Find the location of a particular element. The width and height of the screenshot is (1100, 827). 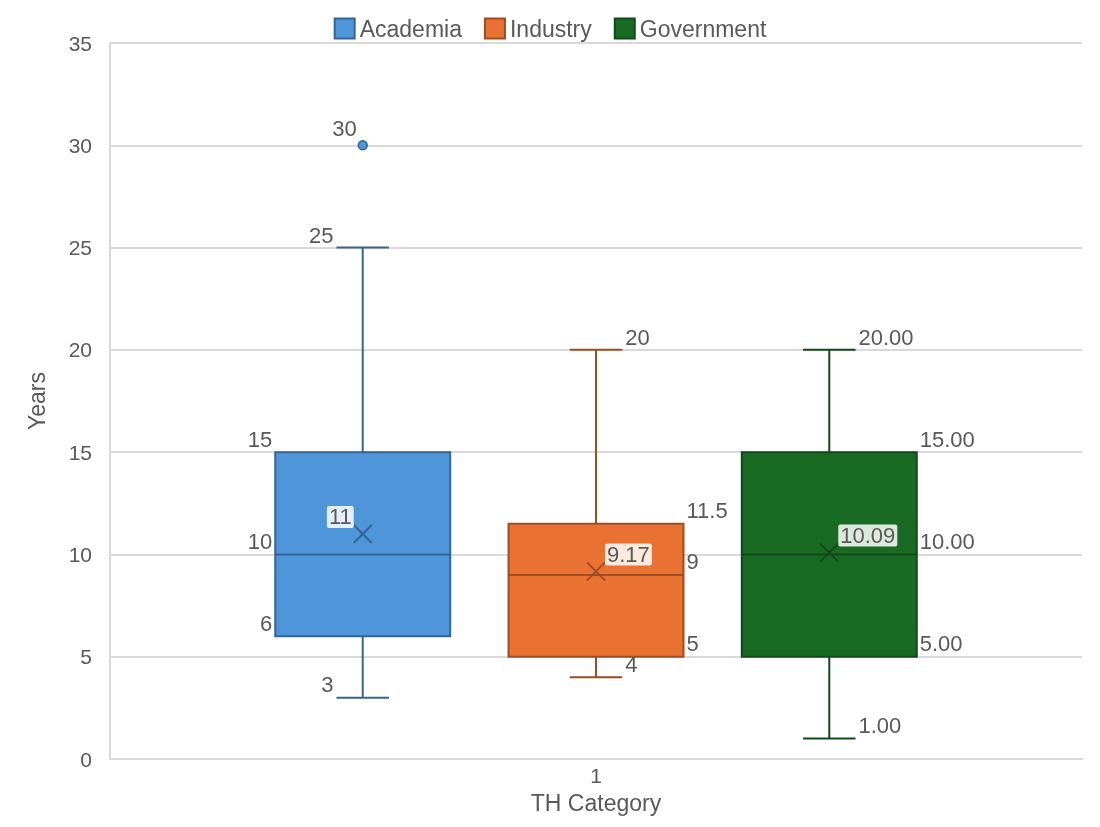

y-tick-label: 10 is located at coordinates (80, 554).